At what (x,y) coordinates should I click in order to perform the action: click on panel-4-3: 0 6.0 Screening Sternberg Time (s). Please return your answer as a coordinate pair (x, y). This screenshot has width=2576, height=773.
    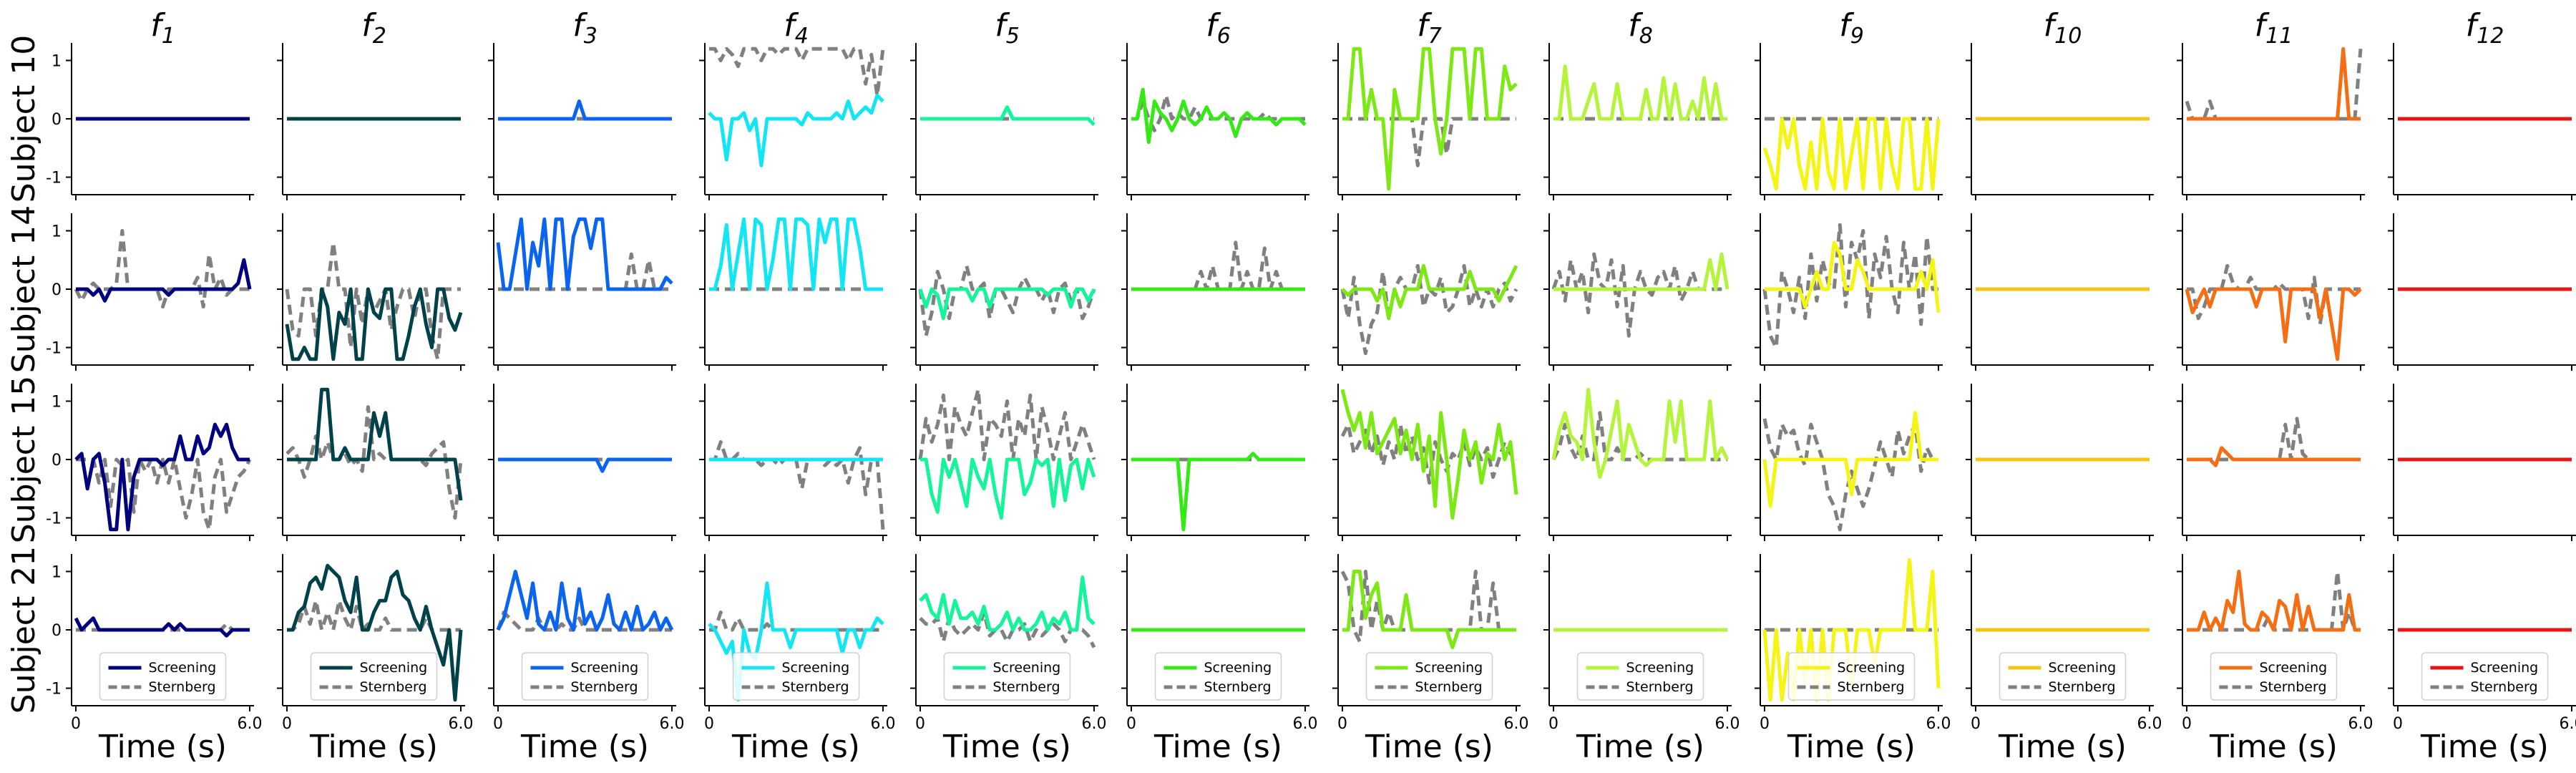
    Looking at the image, I should click on (586, 659).